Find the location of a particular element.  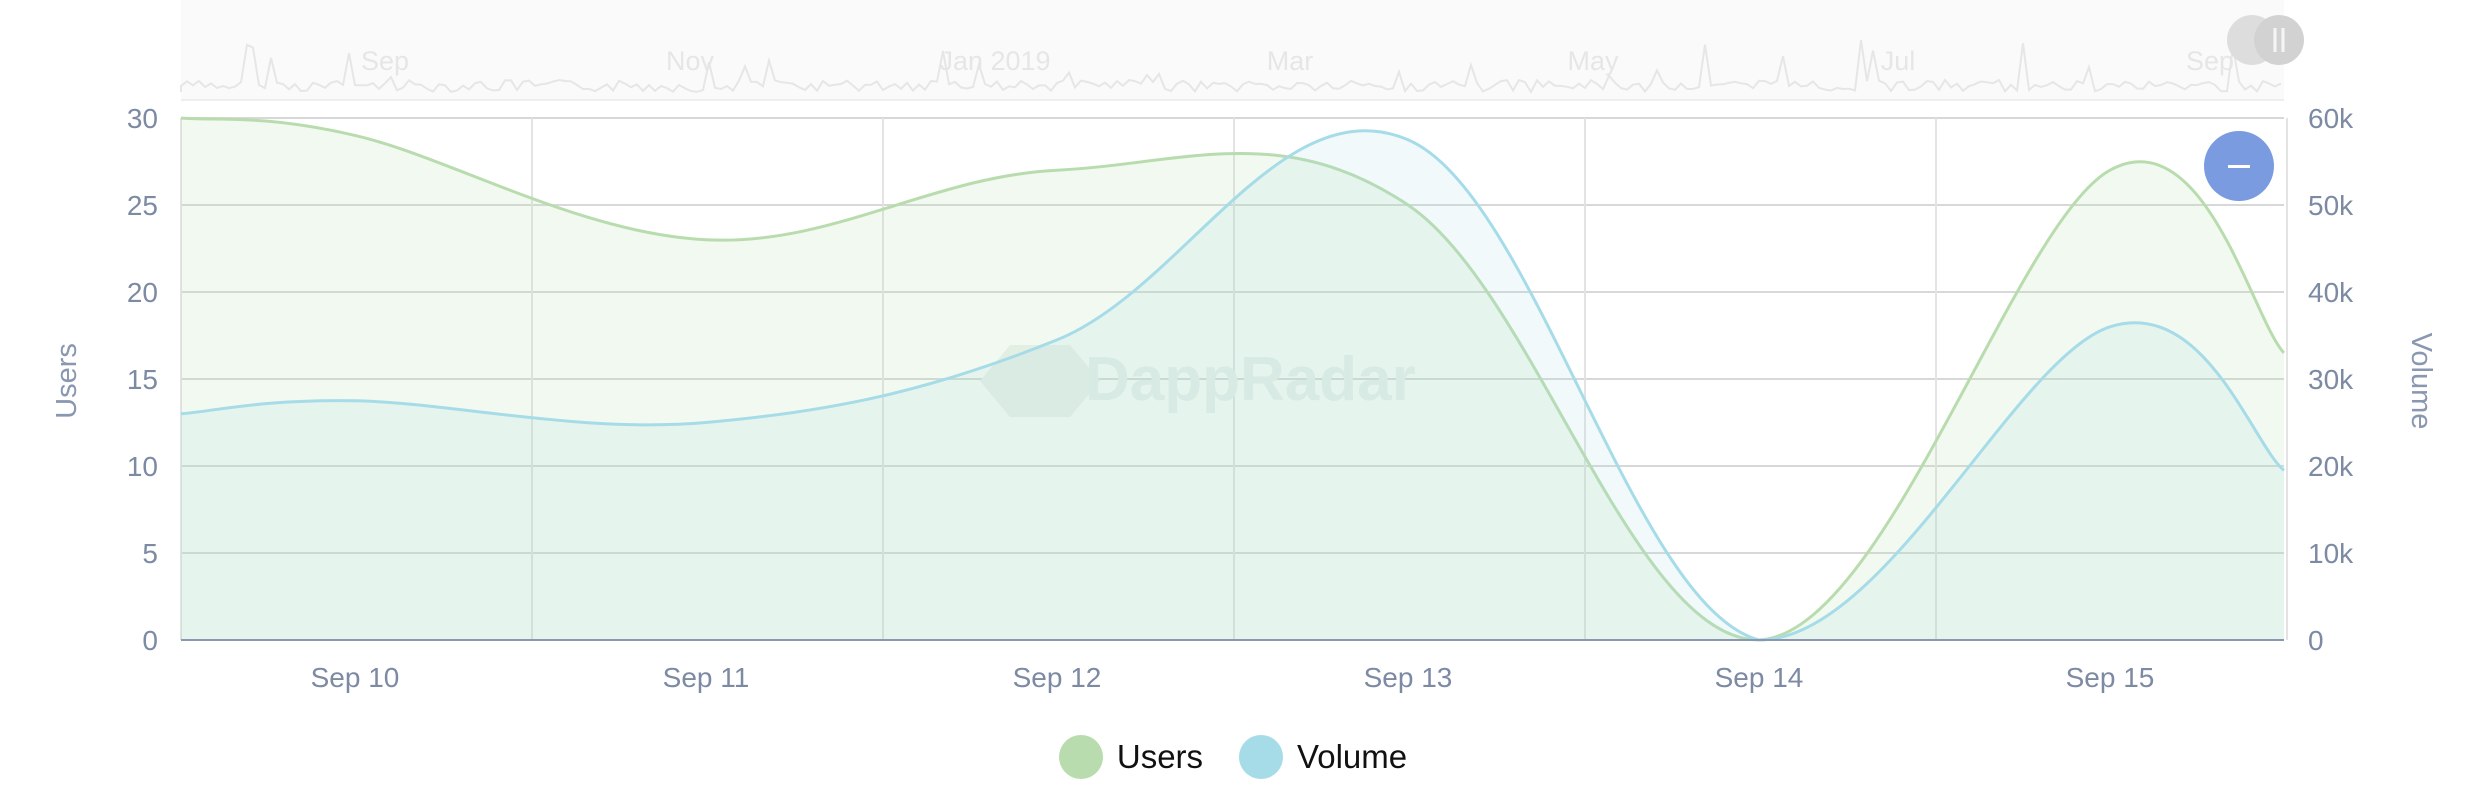

y-left-tick-label: 30 is located at coordinates (142, 118).